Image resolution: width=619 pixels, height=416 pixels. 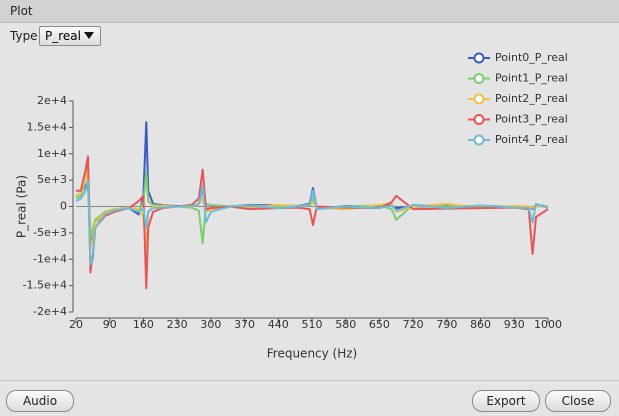 What do you see at coordinates (506, 401) in the screenshot?
I see `export-button: Export` at bounding box center [506, 401].